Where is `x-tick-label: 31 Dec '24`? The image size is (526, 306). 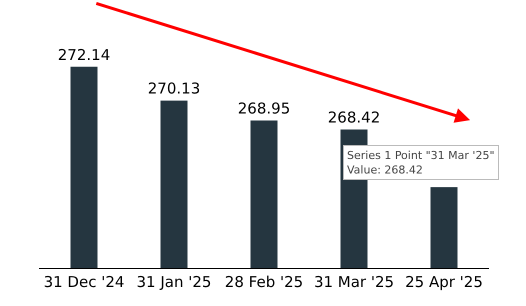 x-tick-label: 31 Dec '24 is located at coordinates (84, 282).